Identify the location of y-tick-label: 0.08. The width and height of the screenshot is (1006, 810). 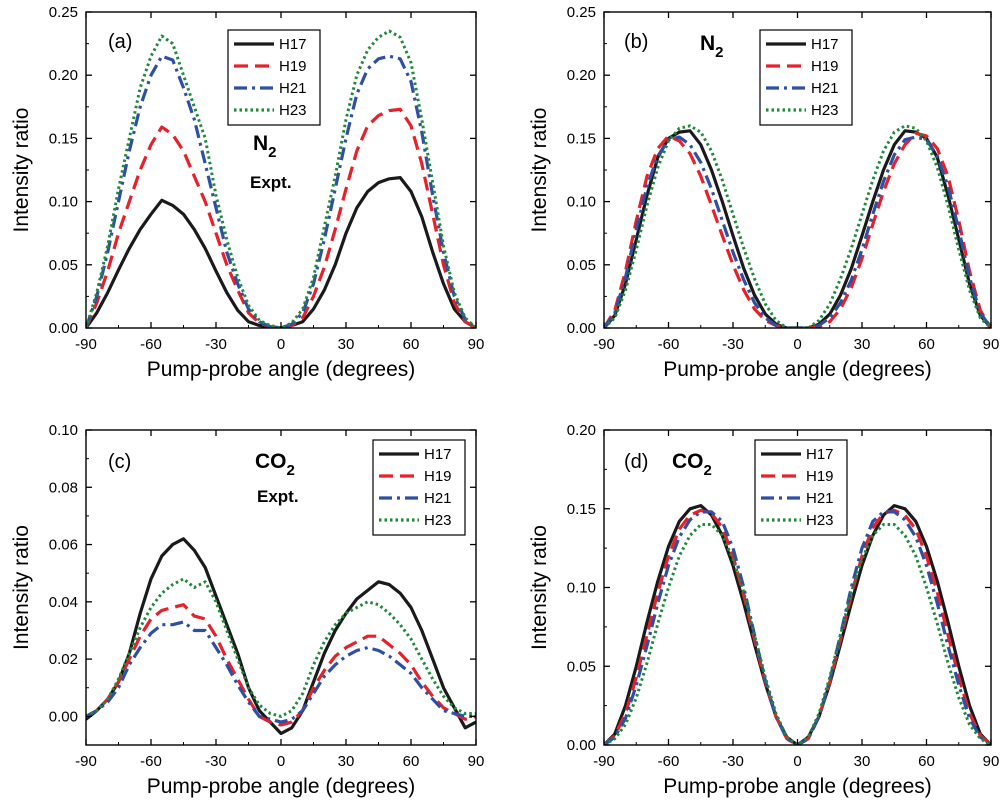
(63, 487).